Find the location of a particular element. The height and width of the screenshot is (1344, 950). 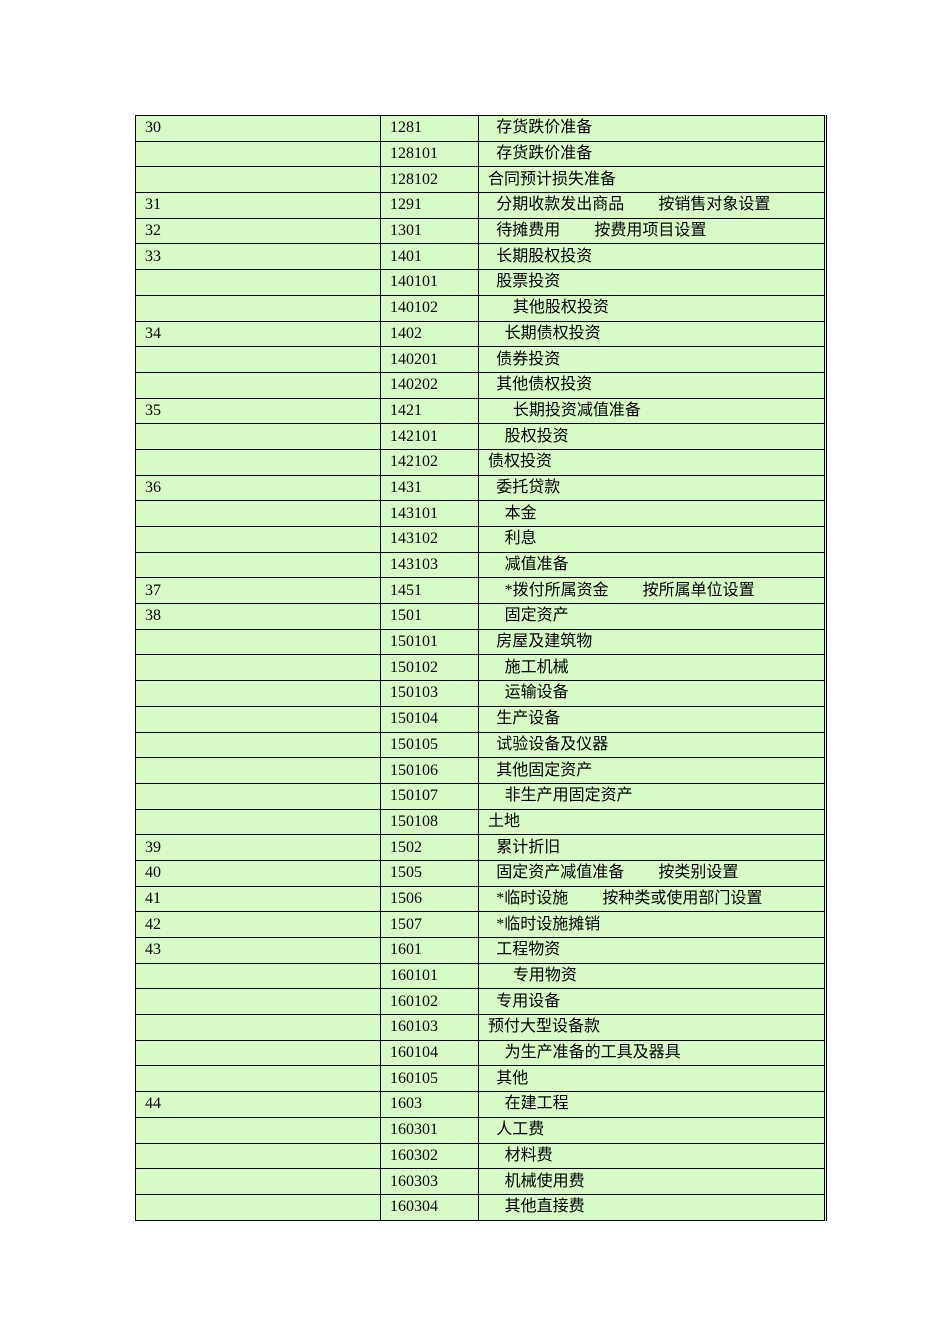

account-code-cell: 1506 is located at coordinates (429, 899).